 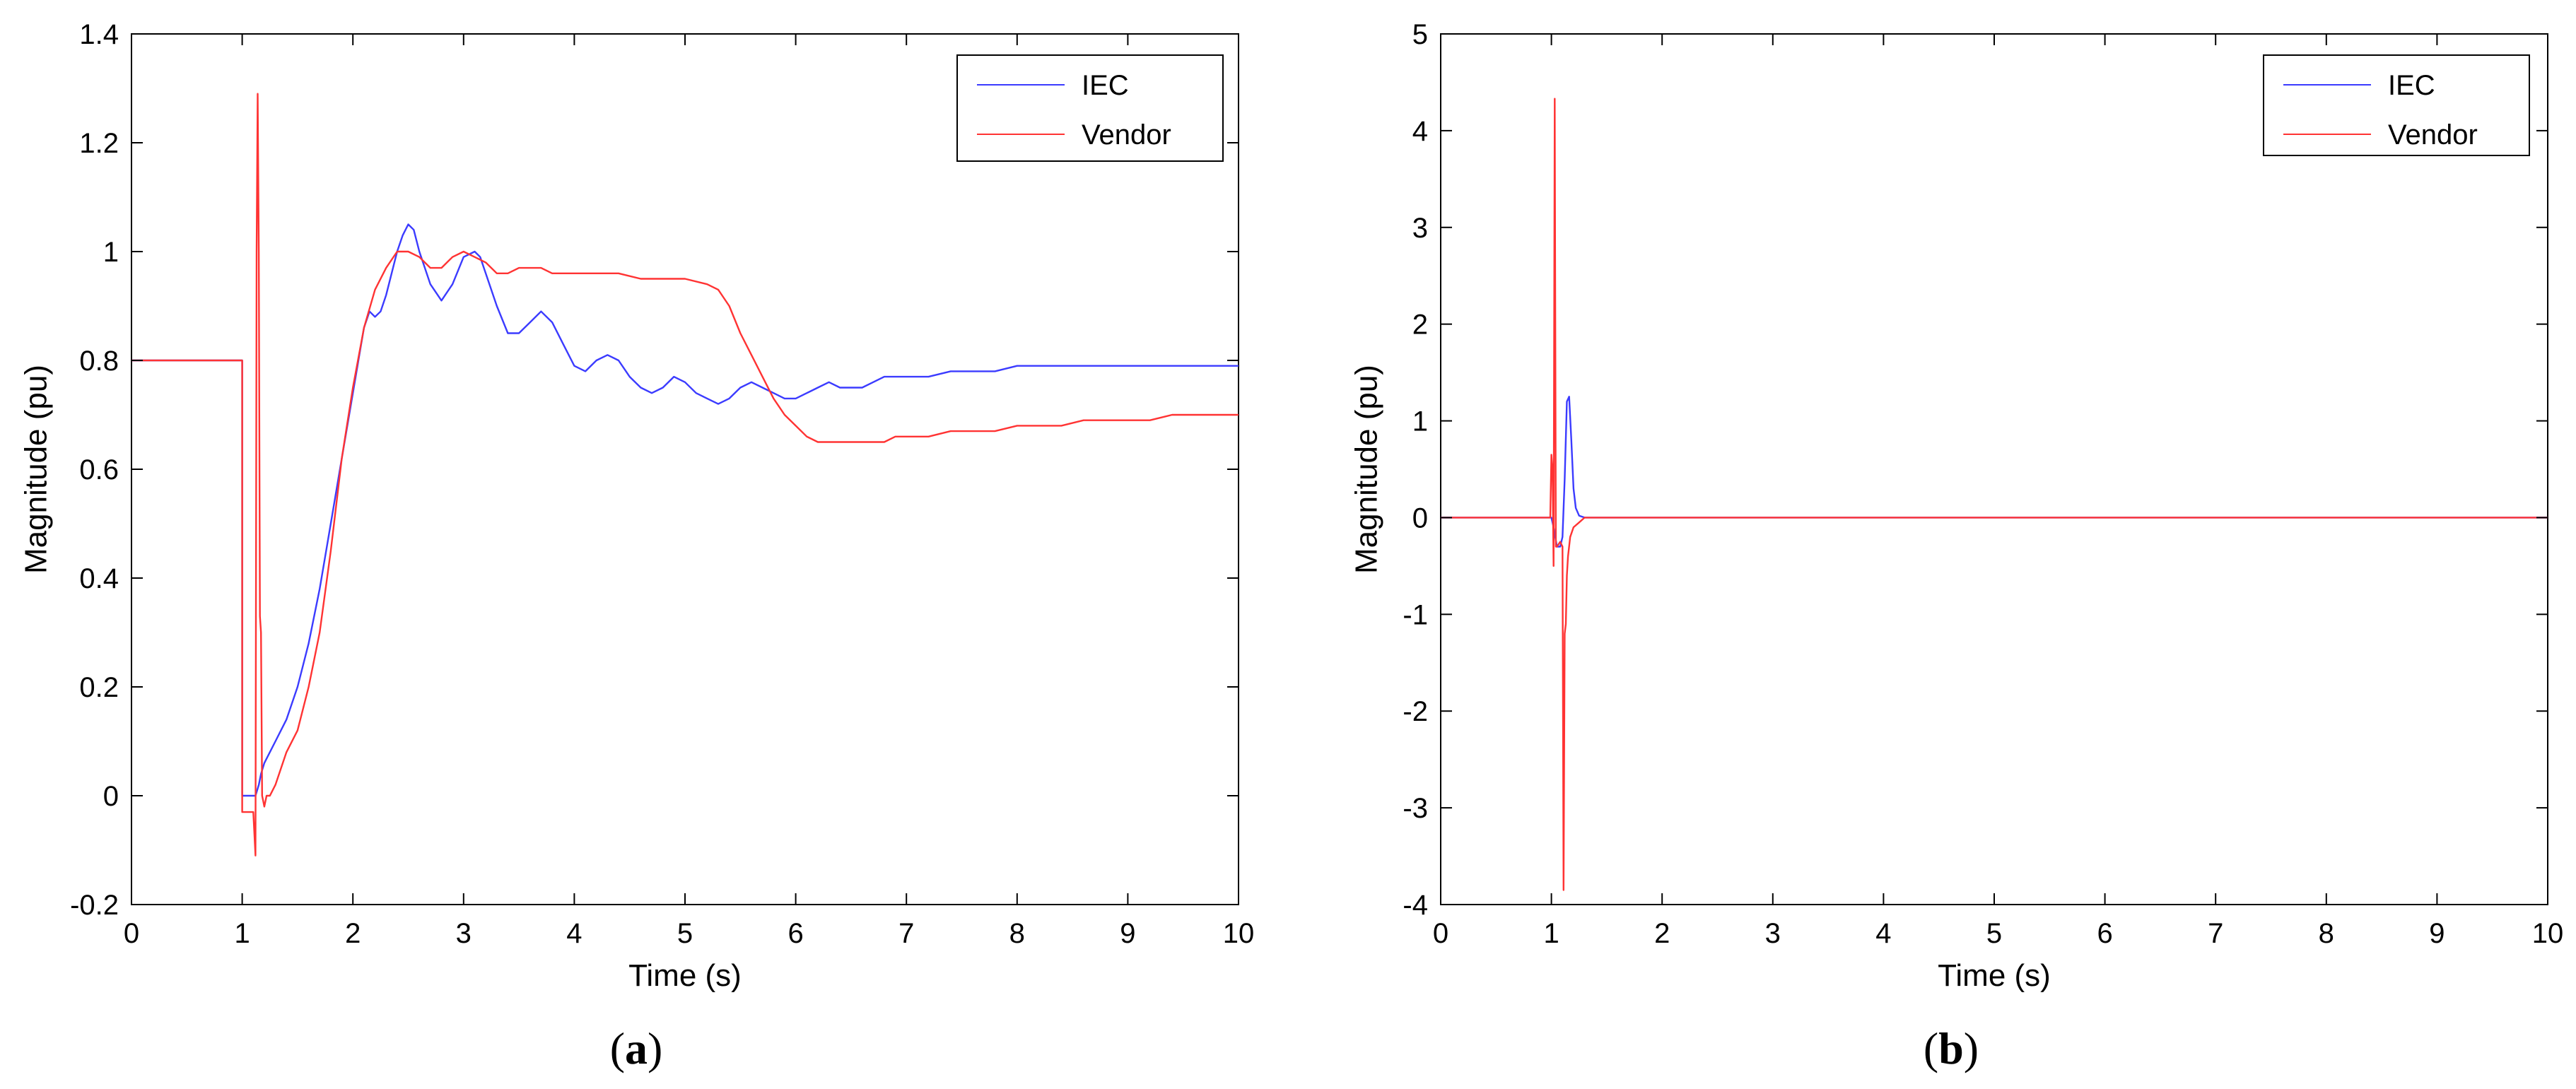 I want to click on y-tick-label: 2, so click(x=1420, y=325).